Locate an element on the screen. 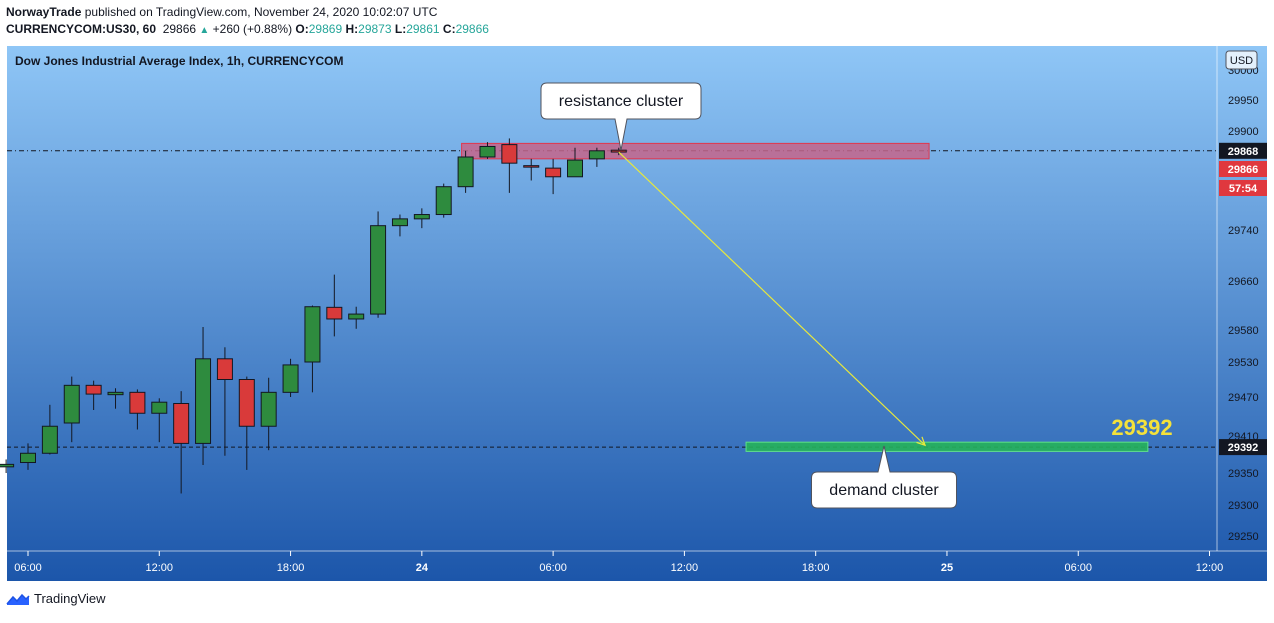  author-name: NorwayTrade is located at coordinates (44, 12).